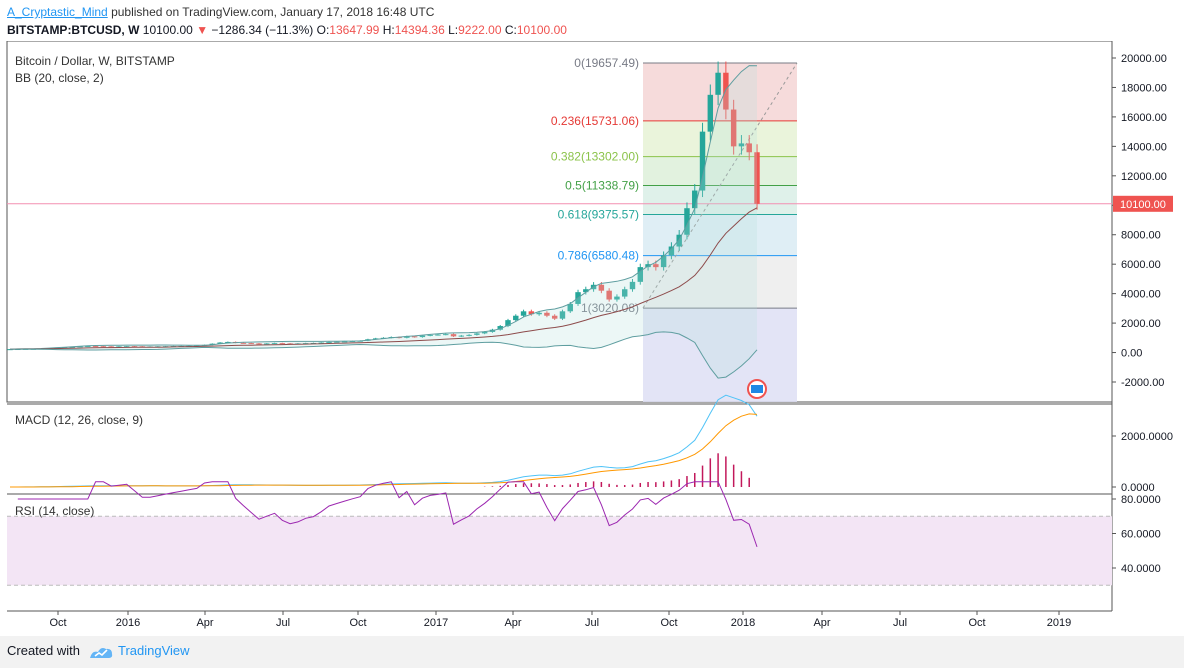 The width and height of the screenshot is (1184, 668). What do you see at coordinates (43, 650) in the screenshot?
I see `created-with-label: Created with` at bounding box center [43, 650].